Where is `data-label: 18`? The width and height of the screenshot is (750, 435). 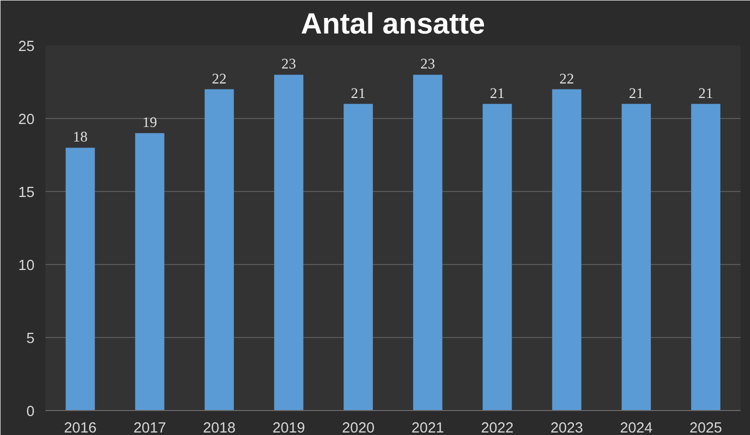
data-label: 18 is located at coordinates (80, 138).